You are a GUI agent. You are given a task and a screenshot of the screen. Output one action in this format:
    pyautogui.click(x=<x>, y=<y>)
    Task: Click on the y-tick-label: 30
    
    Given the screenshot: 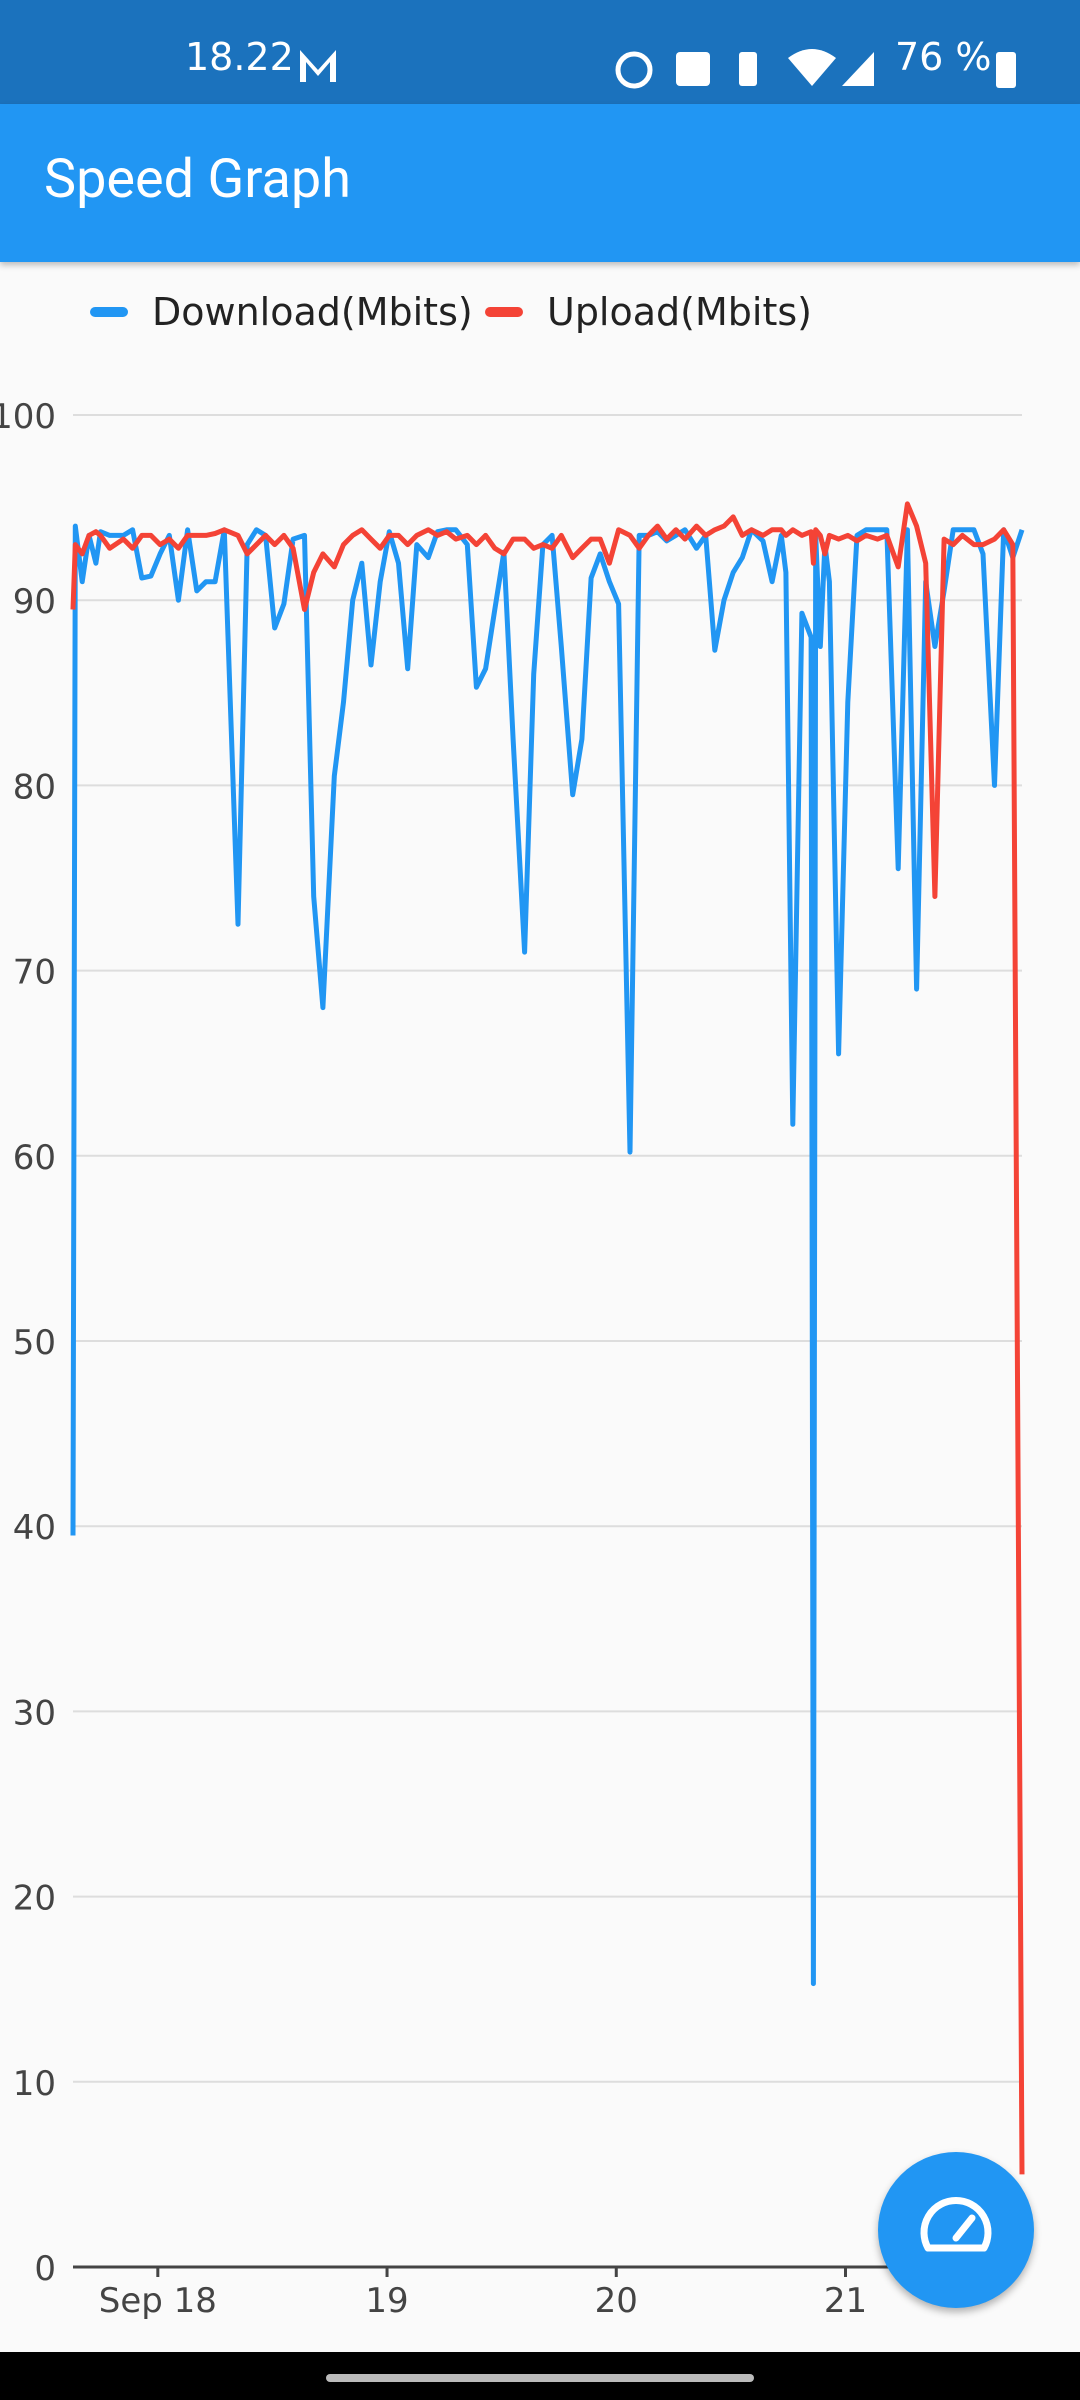 What is the action you would take?
    pyautogui.click(x=34, y=1713)
    